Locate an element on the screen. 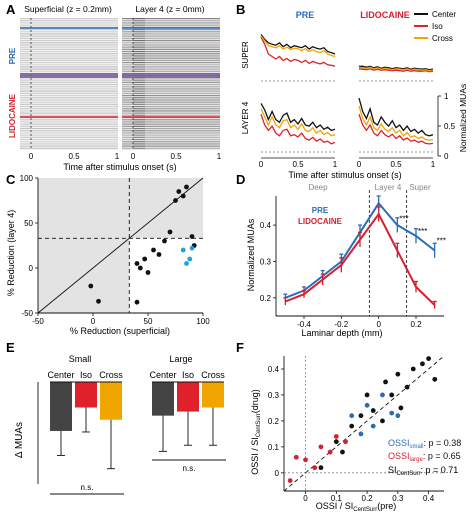 The height and width of the screenshot is (515, 474). f-xtick-label: 0.2 is located at coordinates (368, 498).